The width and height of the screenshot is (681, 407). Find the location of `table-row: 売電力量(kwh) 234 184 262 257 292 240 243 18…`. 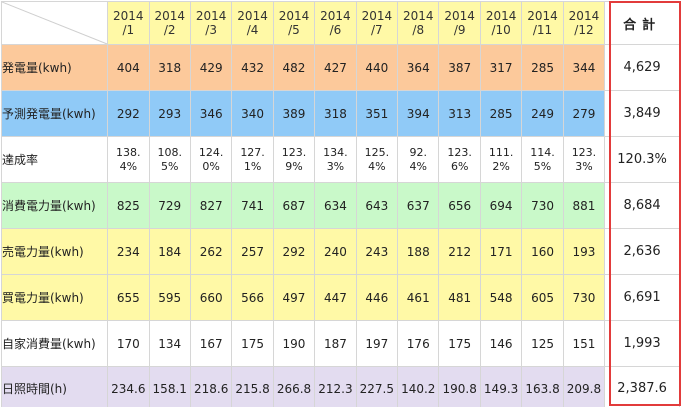

table-row: 売電力量(kwh) 234 184 262 257 292 240 243 18… is located at coordinates (340, 251).